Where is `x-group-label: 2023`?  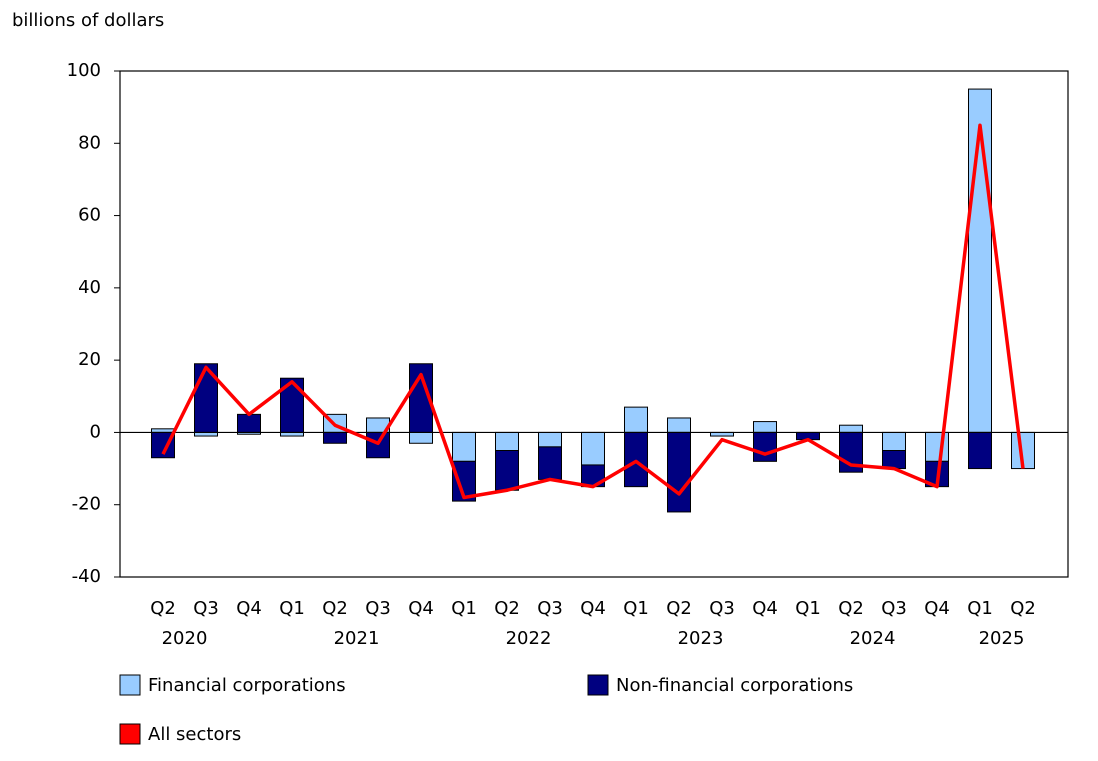
x-group-label: 2023 is located at coordinates (701, 638).